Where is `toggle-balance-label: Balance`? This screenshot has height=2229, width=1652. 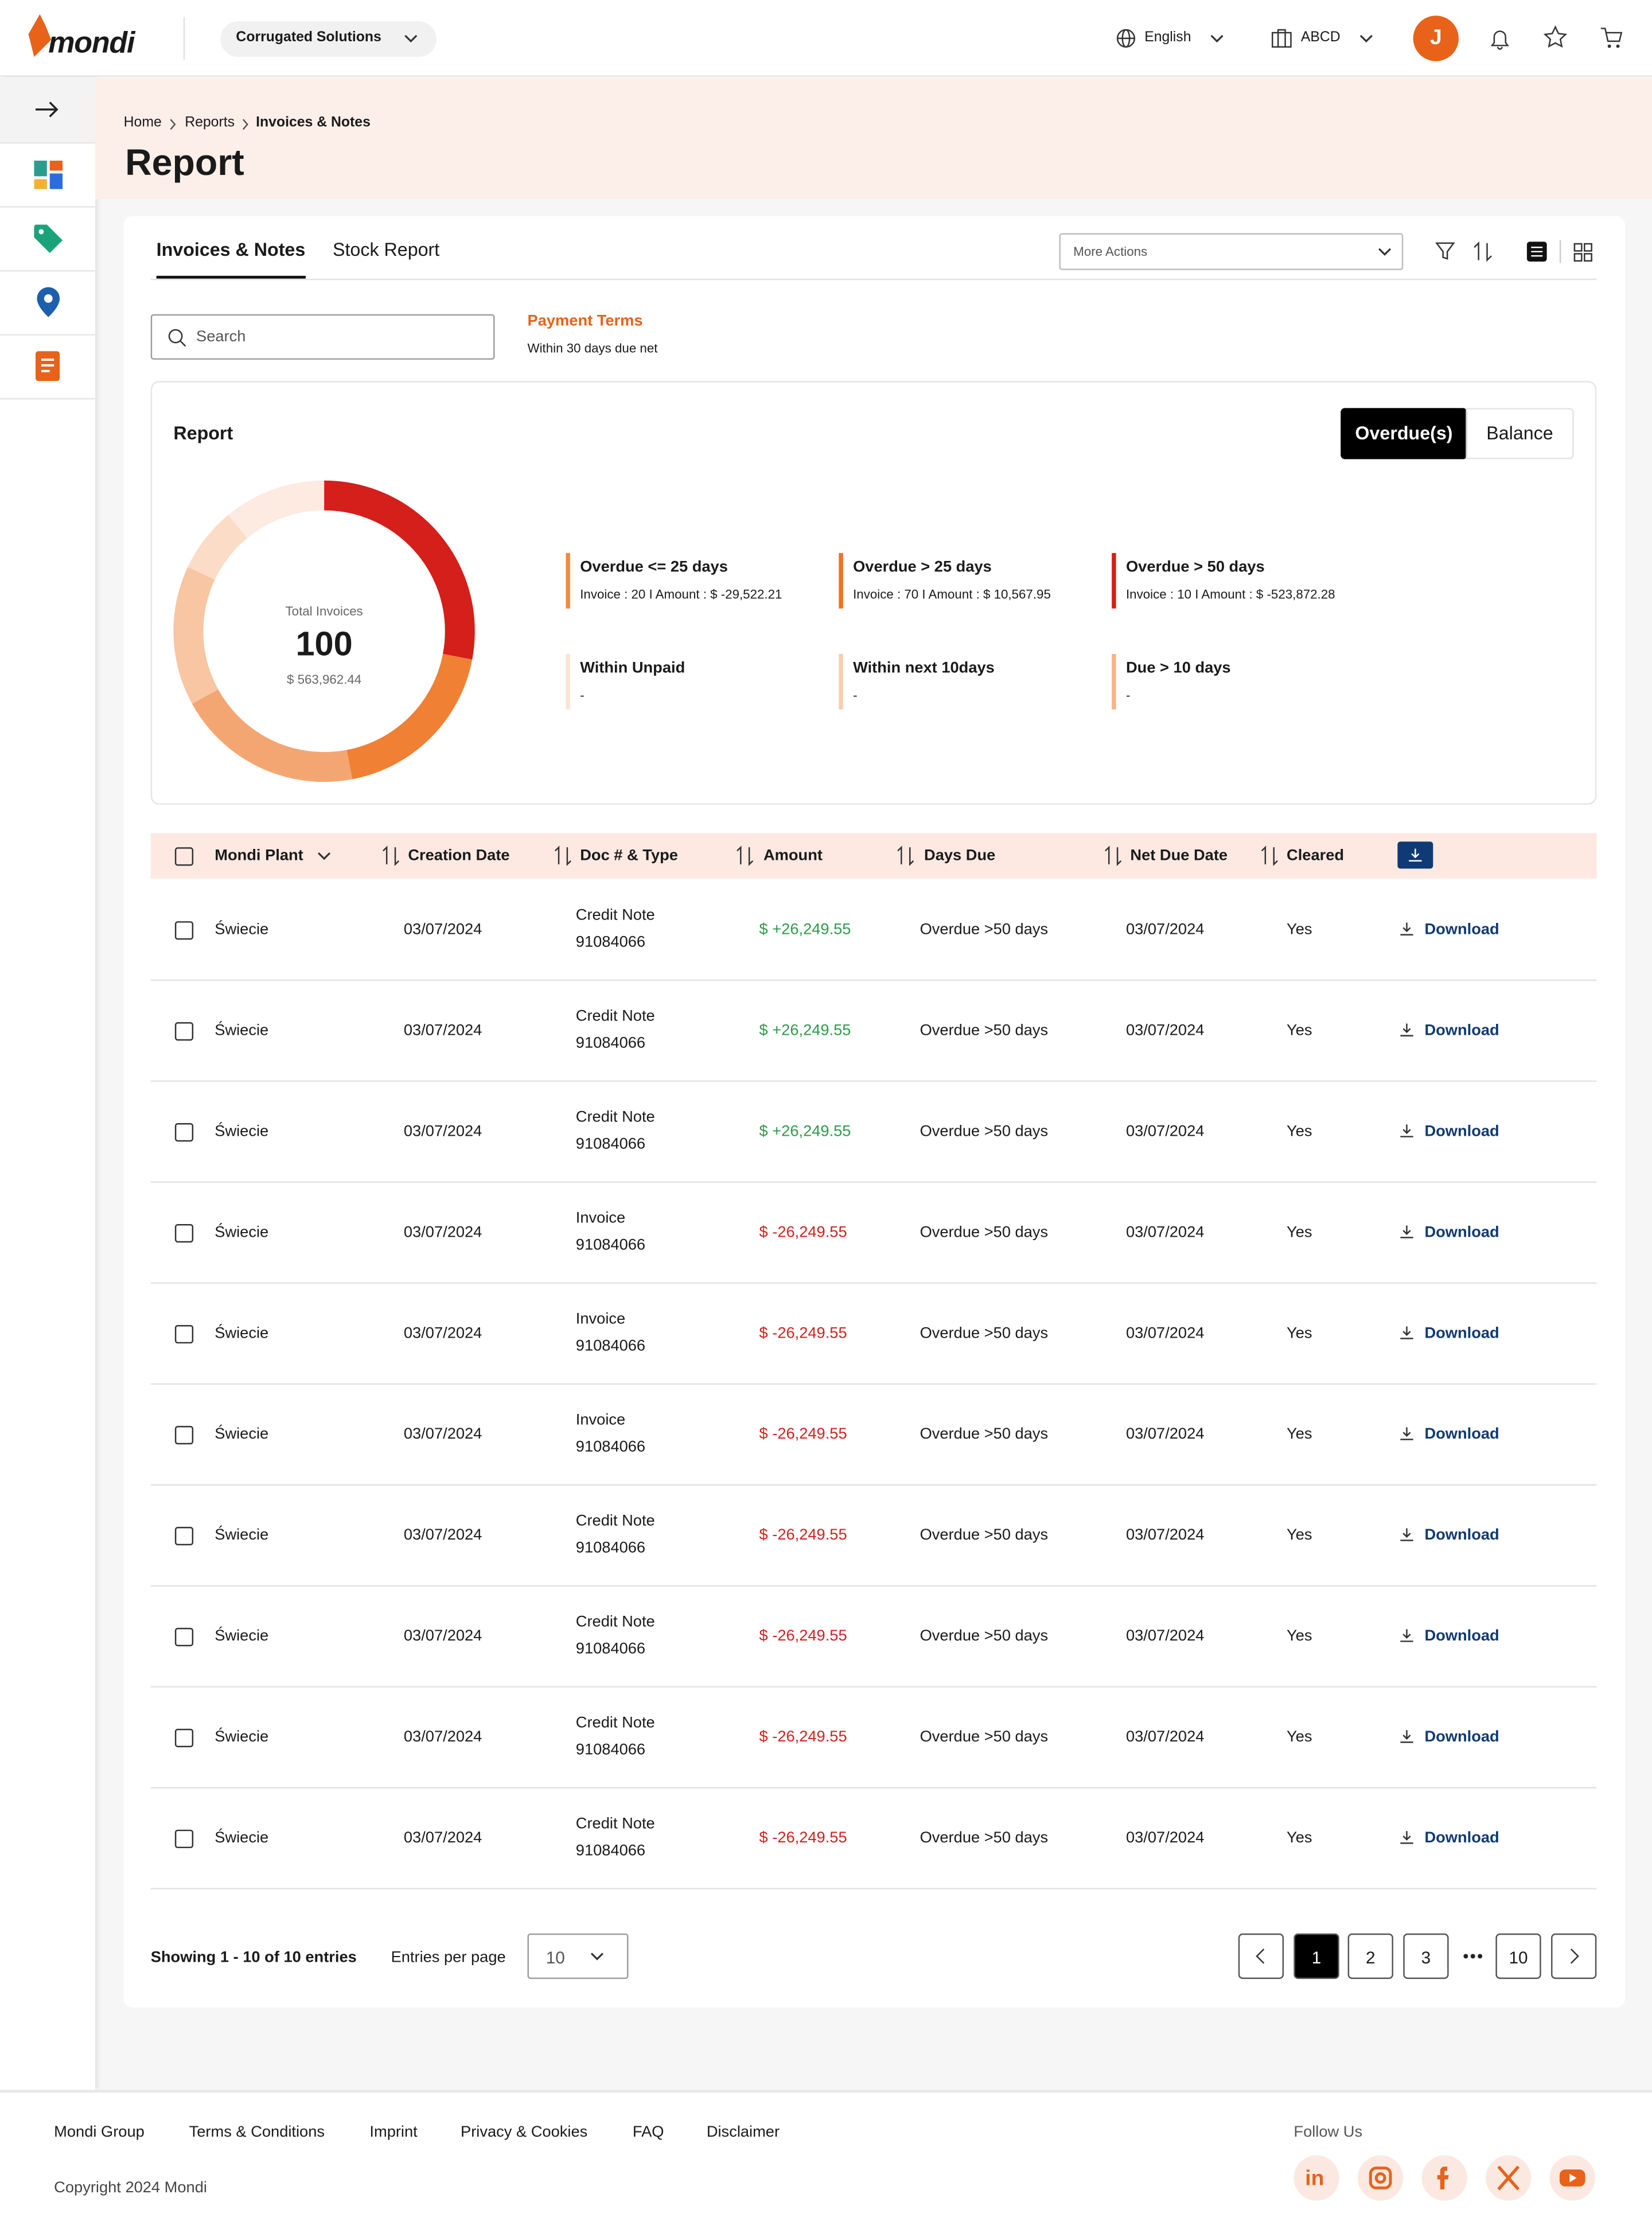 toggle-balance-label: Balance is located at coordinates (1519, 433).